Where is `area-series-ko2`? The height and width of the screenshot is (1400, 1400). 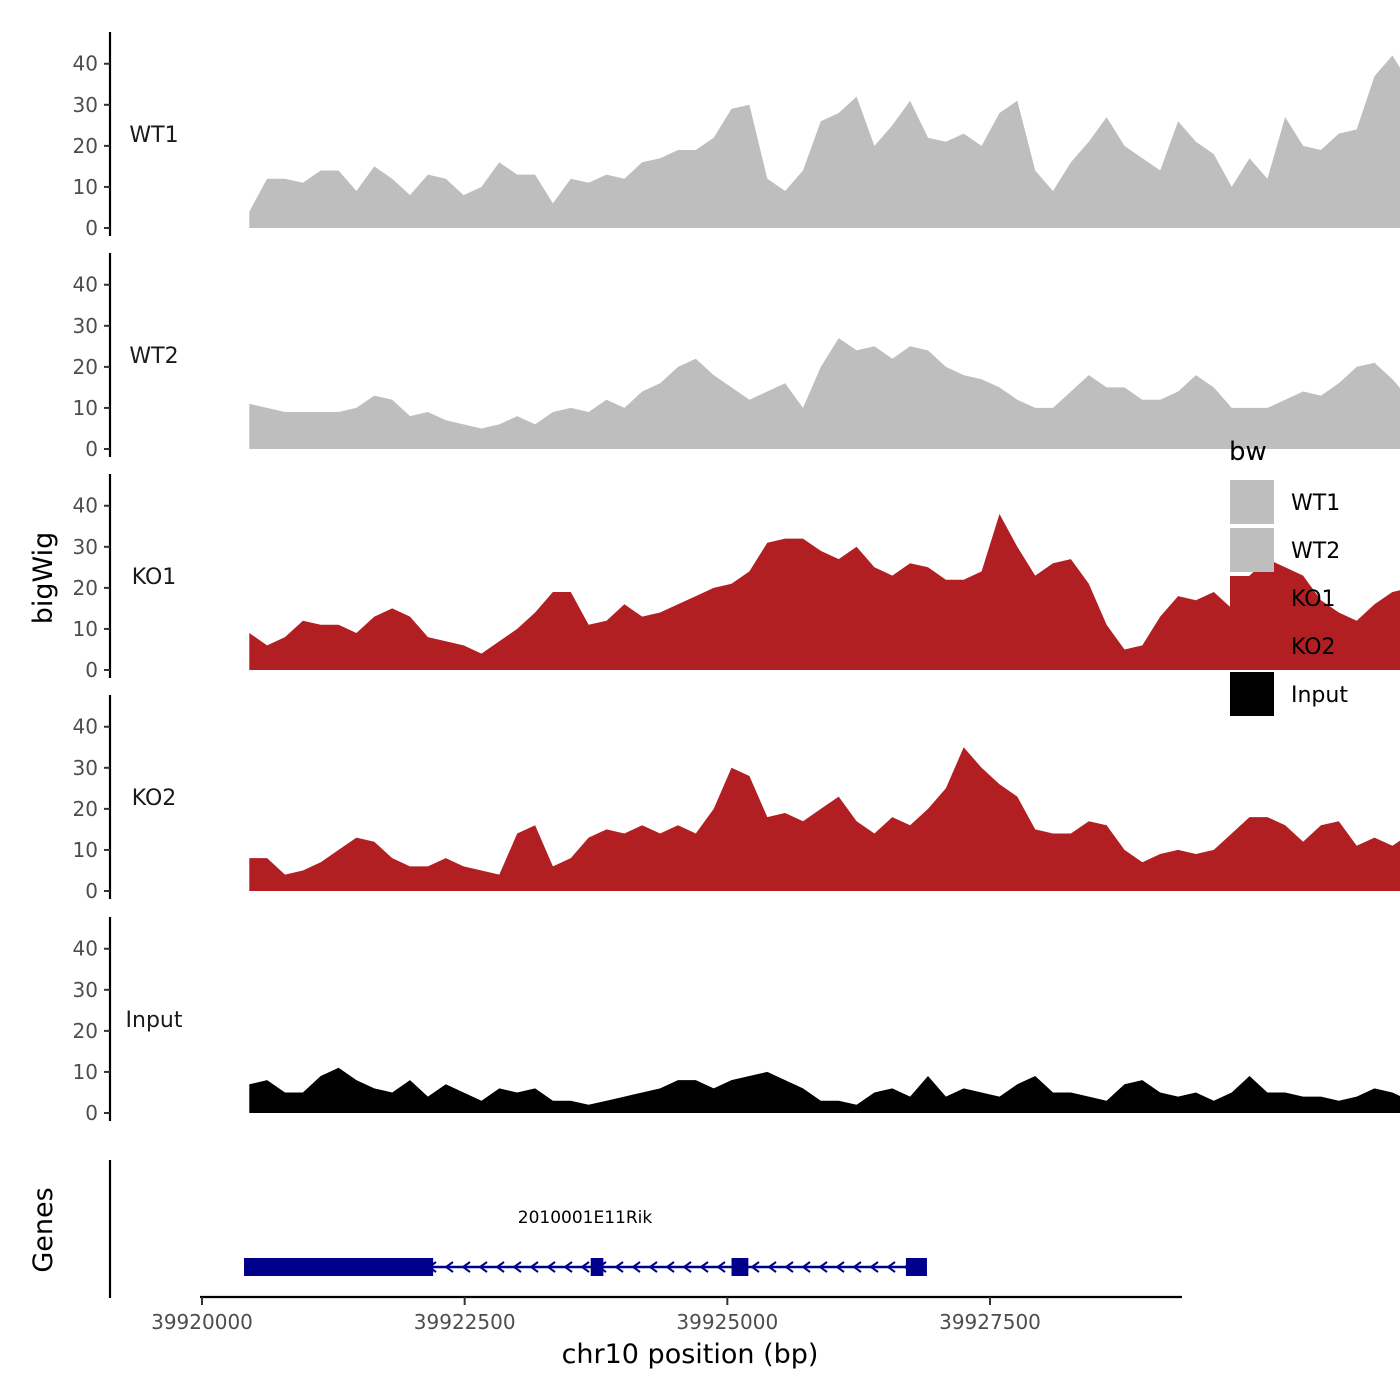 area-series-ko2 is located at coordinates (824, 819).